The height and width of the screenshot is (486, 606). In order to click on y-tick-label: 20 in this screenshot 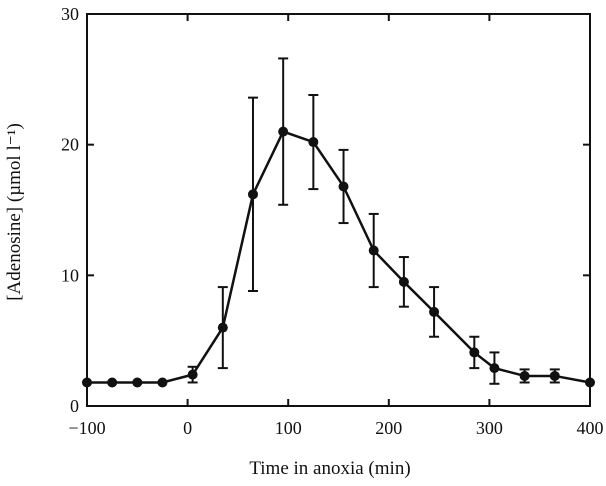, I will do `click(70, 145)`.